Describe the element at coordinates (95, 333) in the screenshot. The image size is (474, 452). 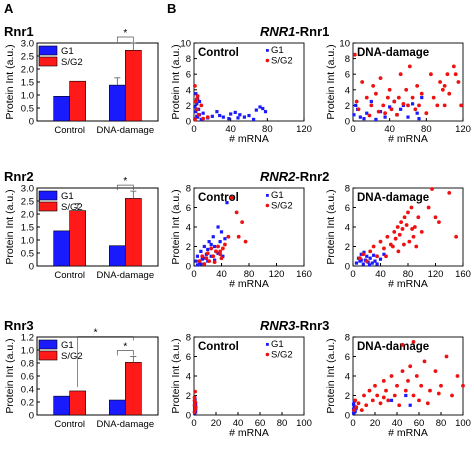
I see `significance-star: *` at that location.